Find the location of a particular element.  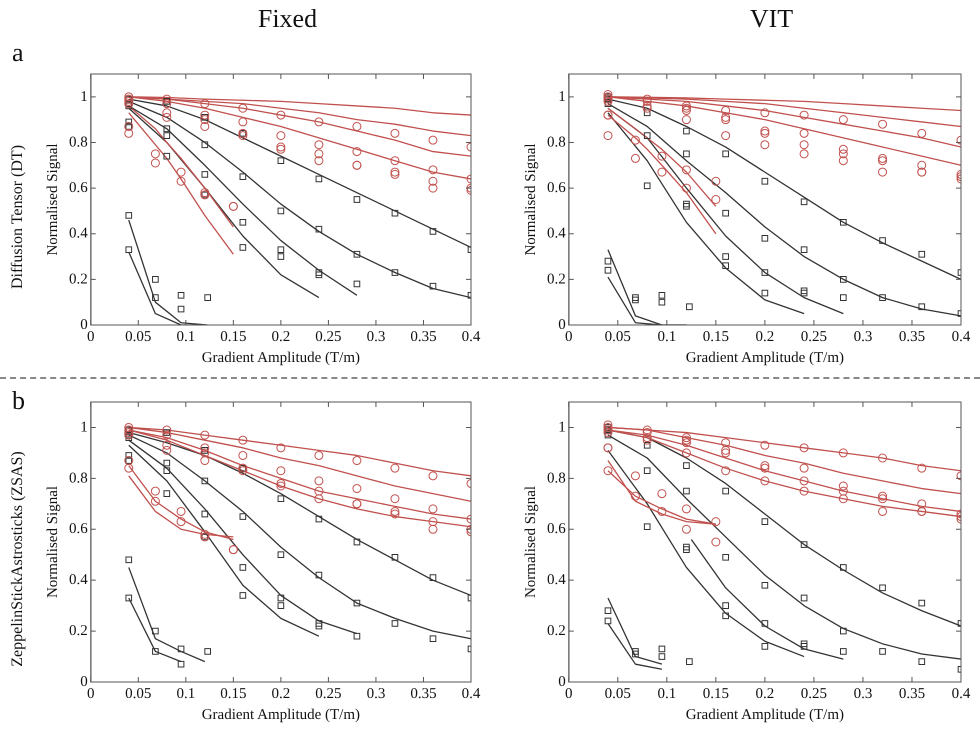

chart-title: Fixed is located at coordinates (287, 19).